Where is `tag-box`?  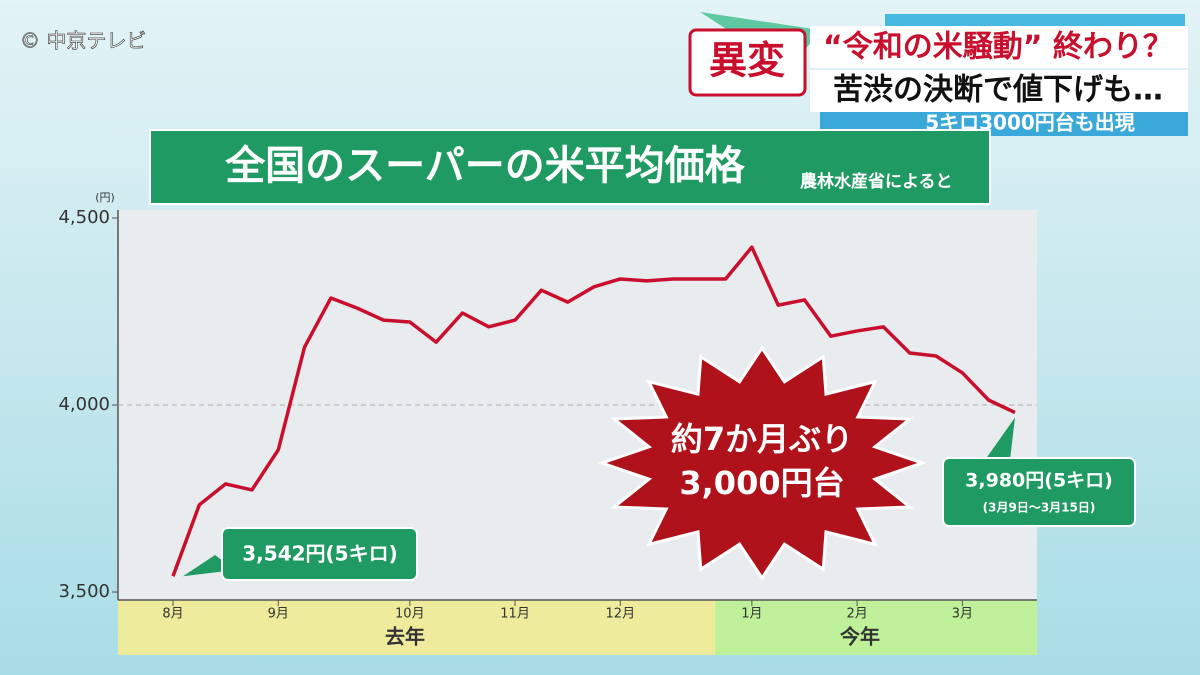
tag-box is located at coordinates (747, 62).